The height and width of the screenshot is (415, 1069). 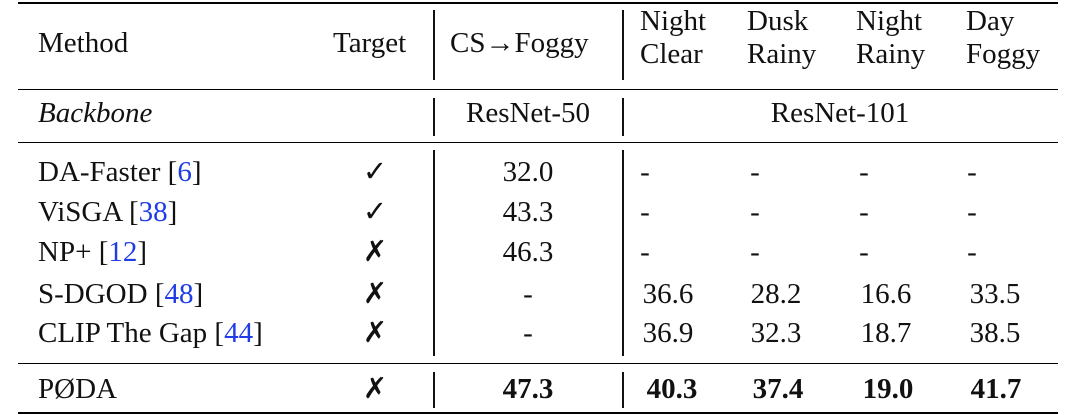 I want to click on header-cs-foggy: CS→Foggy, so click(x=519, y=43).